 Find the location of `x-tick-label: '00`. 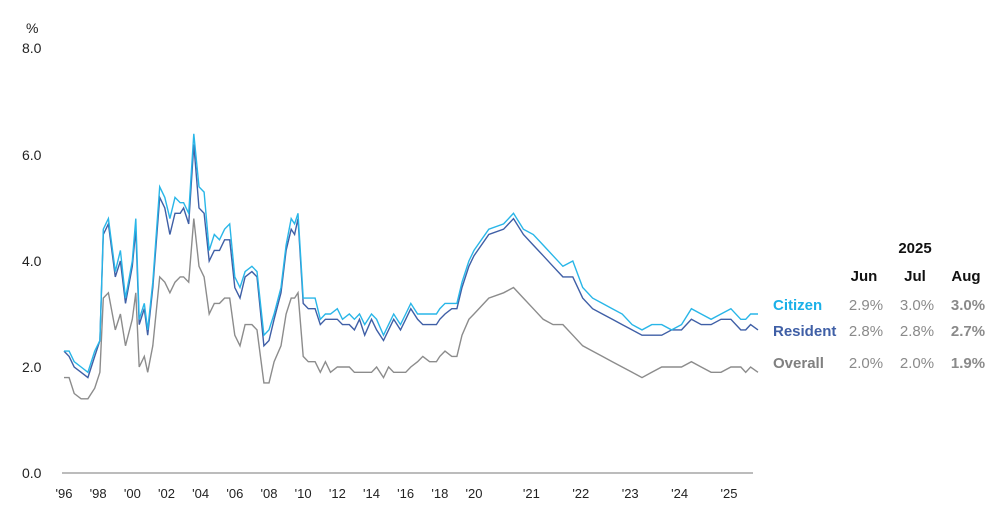

x-tick-label: '00 is located at coordinates (132, 493).